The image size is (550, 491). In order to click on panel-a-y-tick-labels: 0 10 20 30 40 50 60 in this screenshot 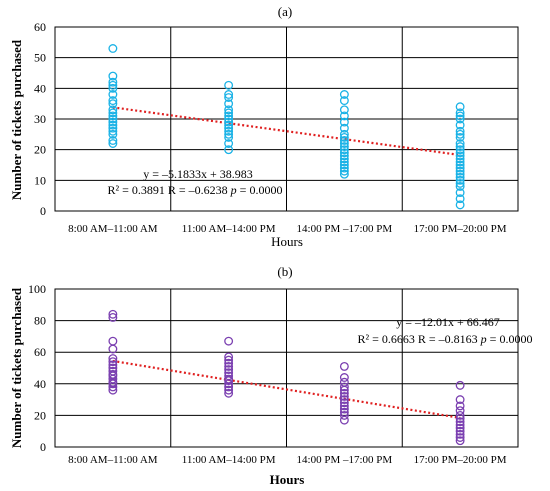, I will do `click(40, 119)`.